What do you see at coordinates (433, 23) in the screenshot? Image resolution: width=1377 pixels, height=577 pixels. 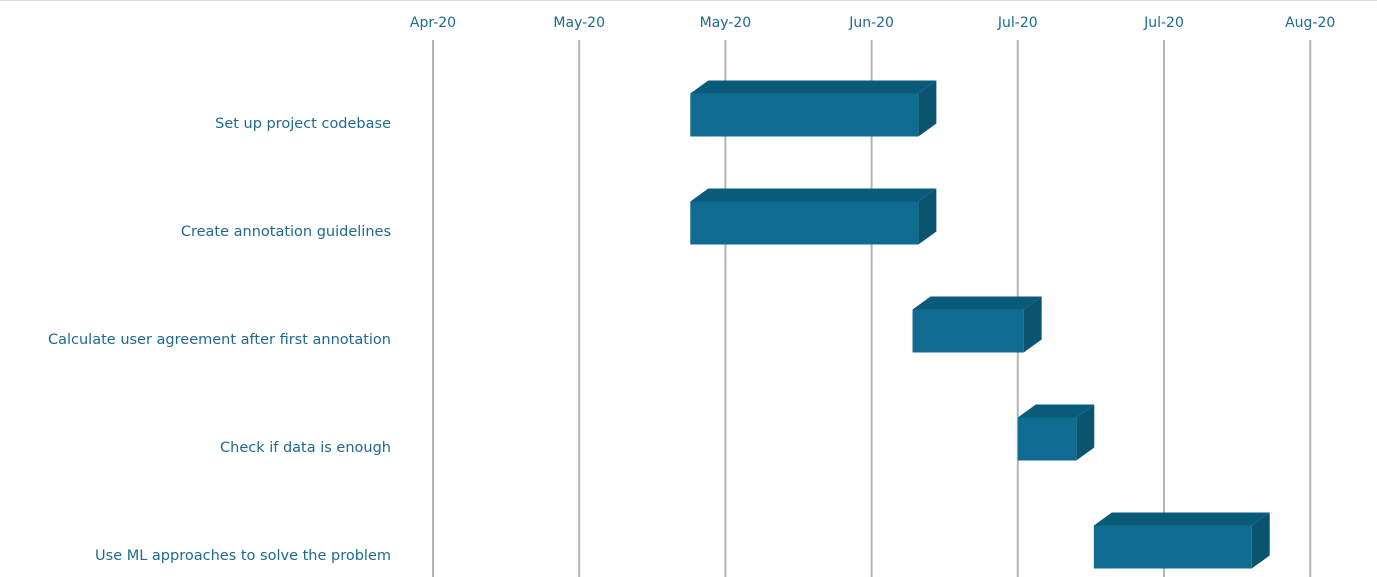 I see `x-tick-label: Apr-20` at bounding box center [433, 23].